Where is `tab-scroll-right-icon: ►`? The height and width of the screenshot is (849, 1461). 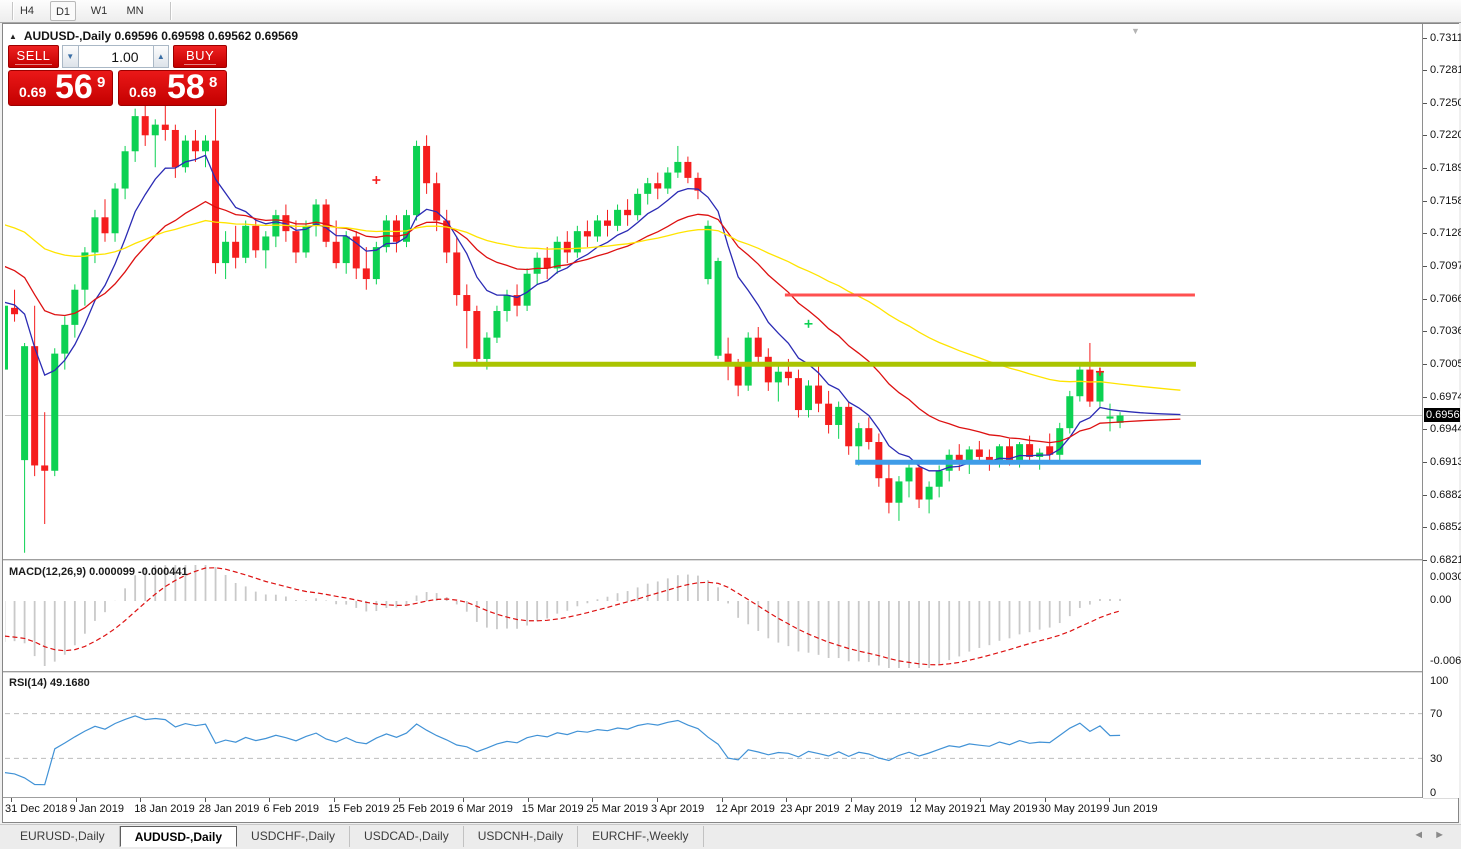 tab-scroll-right-icon: ► is located at coordinates (1444, 835).